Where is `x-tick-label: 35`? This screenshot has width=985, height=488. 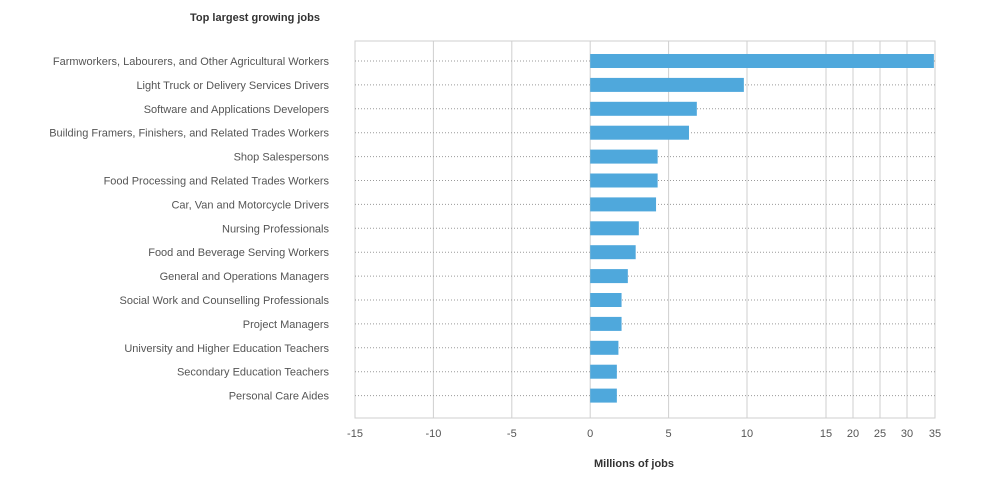 x-tick-label: 35 is located at coordinates (935, 434).